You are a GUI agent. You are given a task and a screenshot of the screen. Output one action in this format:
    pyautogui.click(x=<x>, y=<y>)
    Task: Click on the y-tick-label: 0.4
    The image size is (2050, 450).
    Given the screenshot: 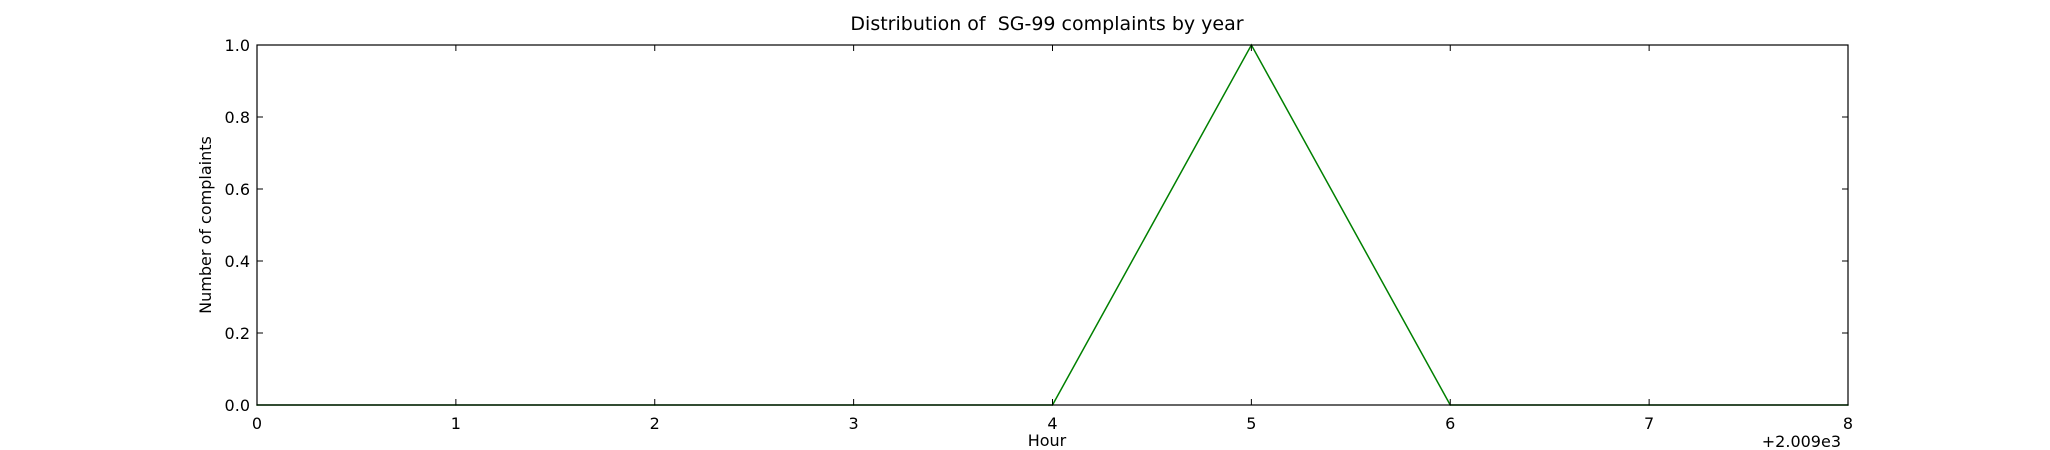 What is the action you would take?
    pyautogui.click(x=237, y=261)
    